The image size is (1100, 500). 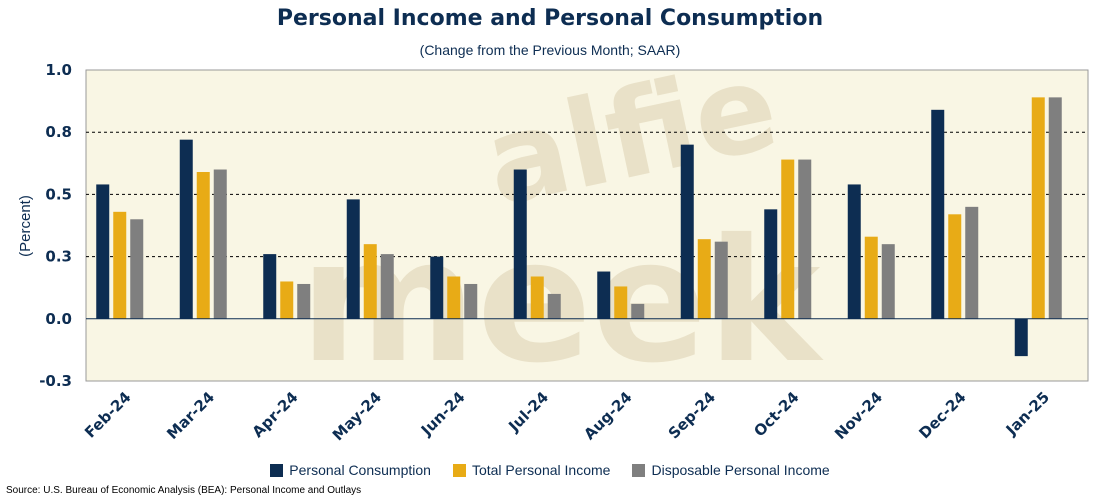 What do you see at coordinates (1027, 413) in the screenshot?
I see `x-tick-label: Jan-25` at bounding box center [1027, 413].